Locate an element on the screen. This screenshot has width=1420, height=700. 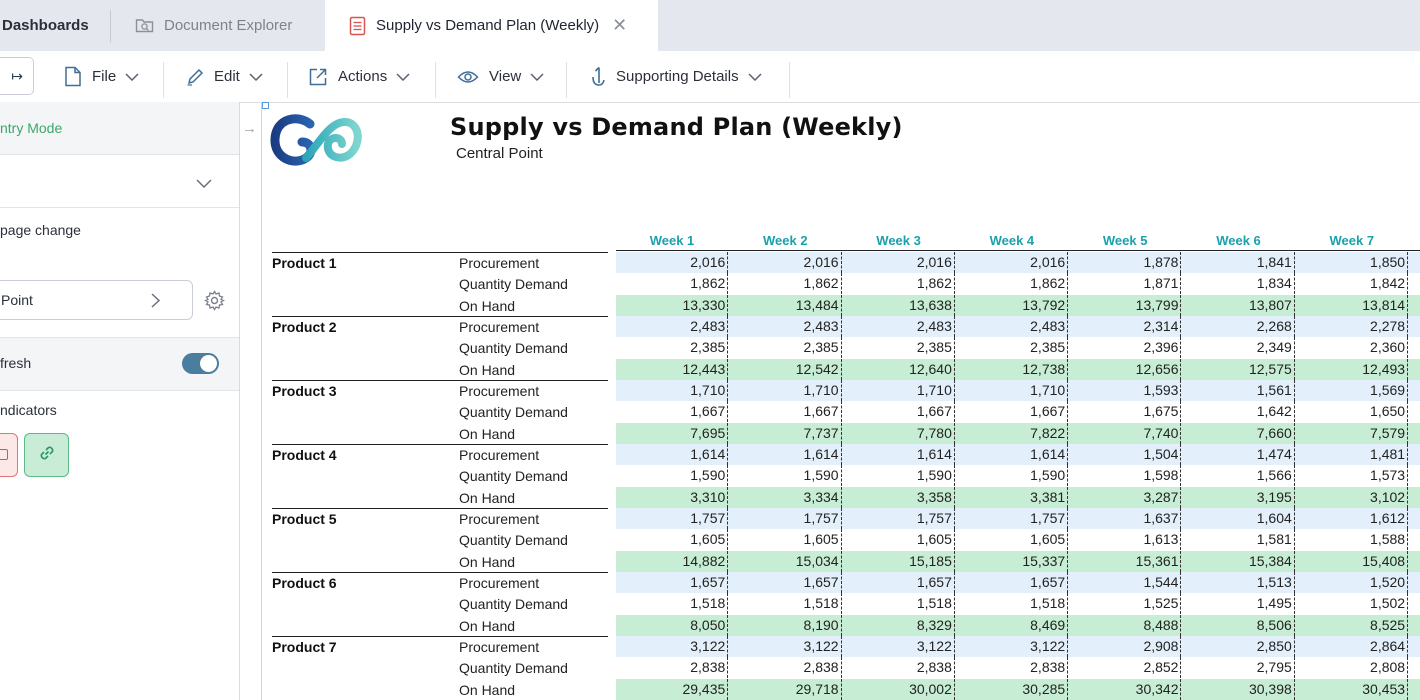
table-cell: 1,613 is located at coordinates (1125, 540).